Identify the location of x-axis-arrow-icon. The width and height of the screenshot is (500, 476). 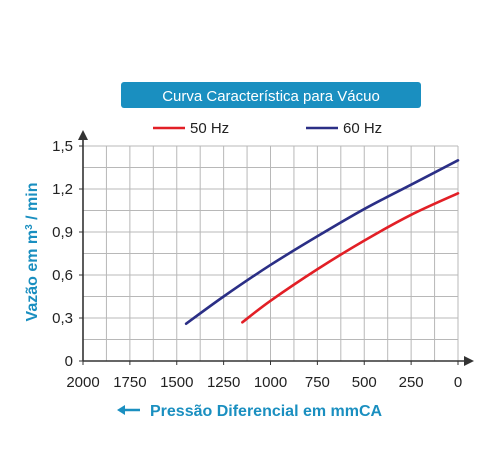
(469, 361).